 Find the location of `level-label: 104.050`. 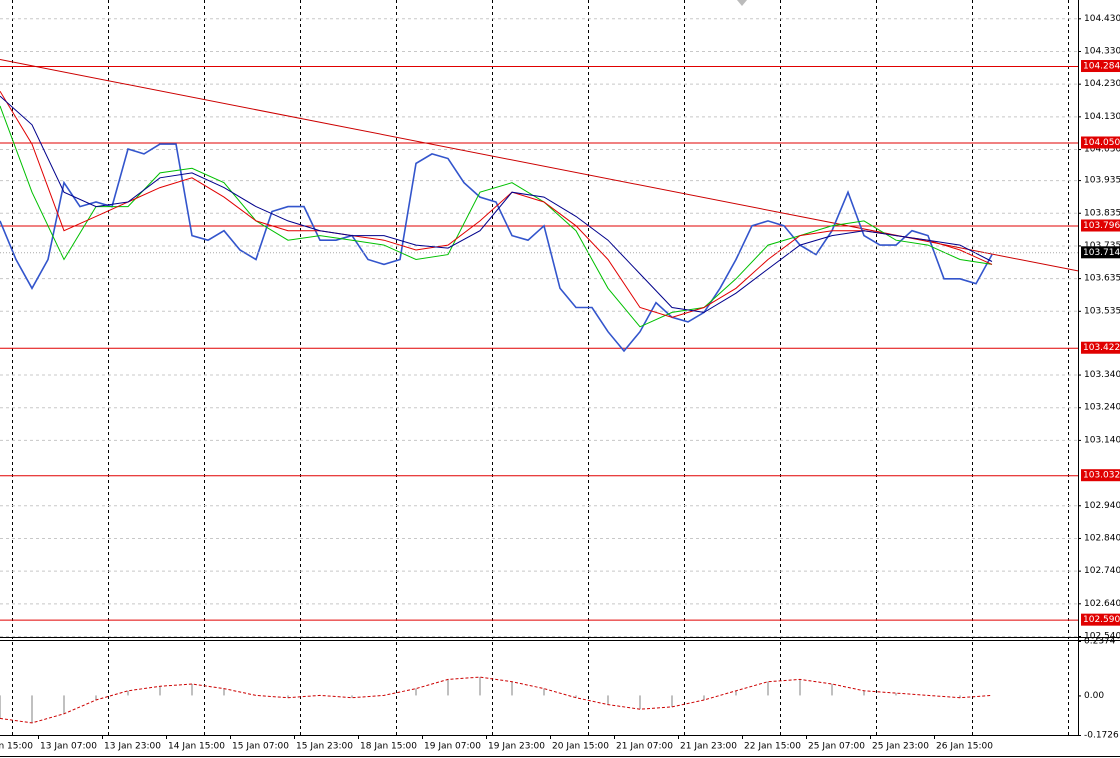

level-label: 104.050 is located at coordinates (1101, 143).